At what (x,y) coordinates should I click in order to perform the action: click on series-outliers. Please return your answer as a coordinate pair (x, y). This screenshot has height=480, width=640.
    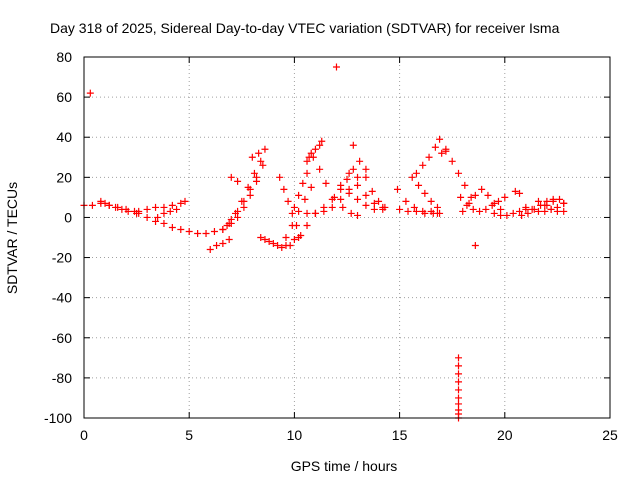
    Looking at the image, I should click on (213, 80).